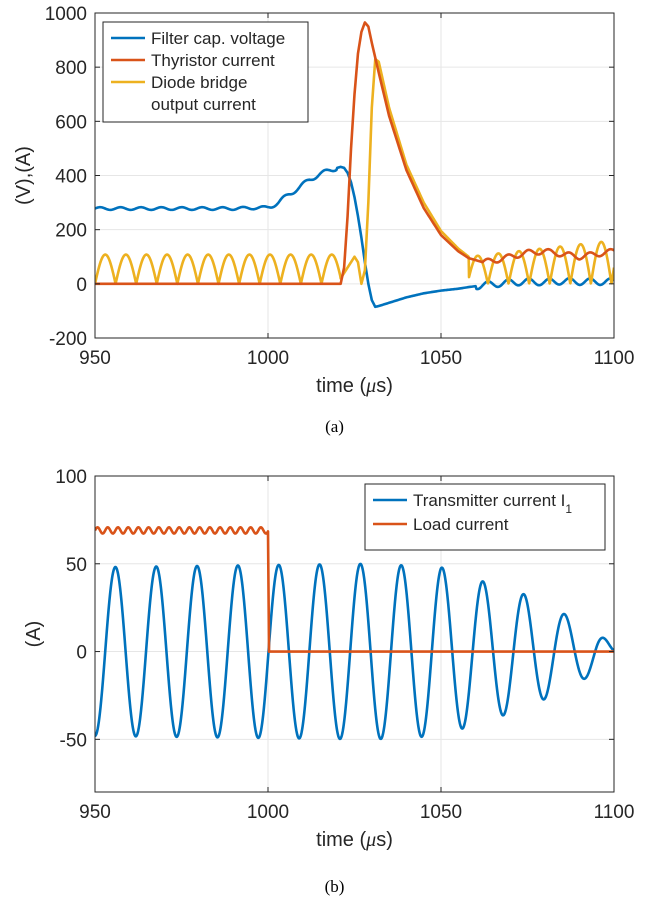 Image resolution: width=655 pixels, height=905 pixels. Describe the element at coordinates (34, 634) in the screenshot. I see `y-axis-label: (A)` at that location.